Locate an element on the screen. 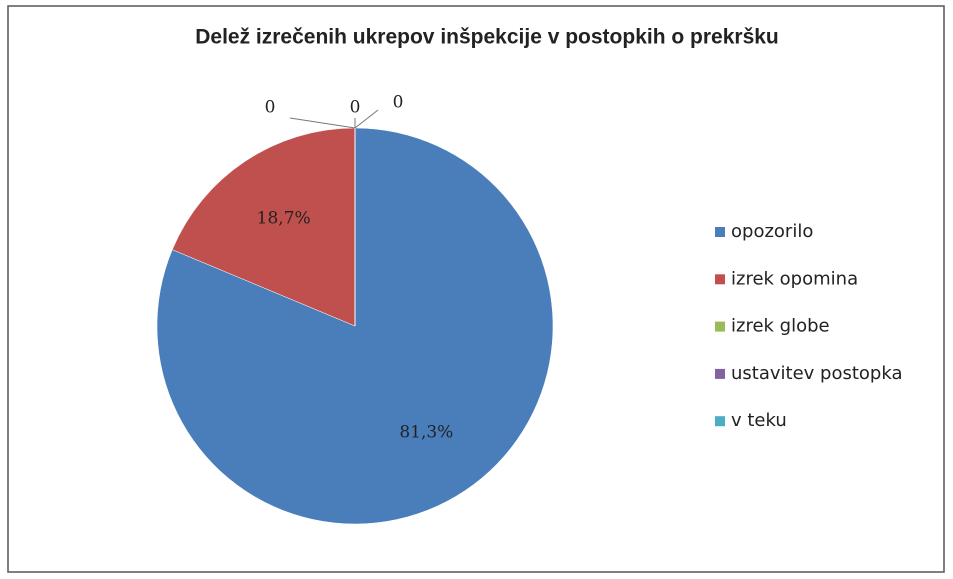 The width and height of the screenshot is (953, 579). legend-label: opozorilo is located at coordinates (772, 231).